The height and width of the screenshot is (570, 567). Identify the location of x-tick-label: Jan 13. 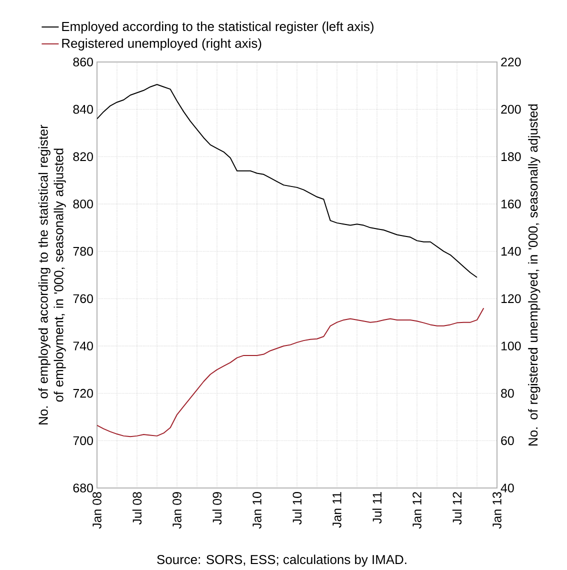
(497, 510).